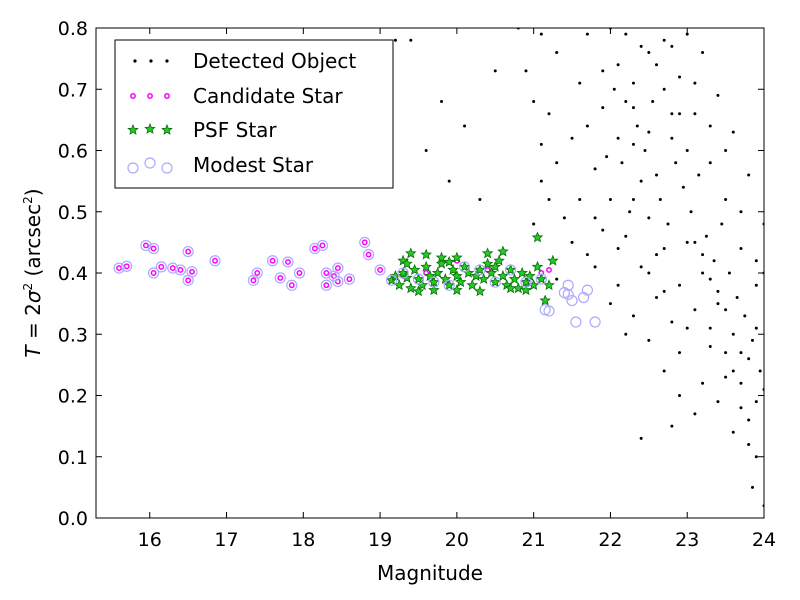 The image size is (800, 600). I want to click on series-modest-star, so click(357, 282).